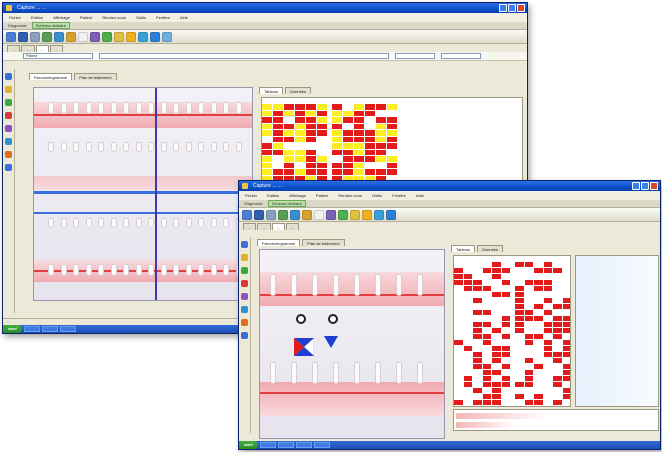 This screenshot has height=452, width=662. Describe the element at coordinates (114, 17) in the screenshot. I see `menu-item: Rendez-vous` at that location.